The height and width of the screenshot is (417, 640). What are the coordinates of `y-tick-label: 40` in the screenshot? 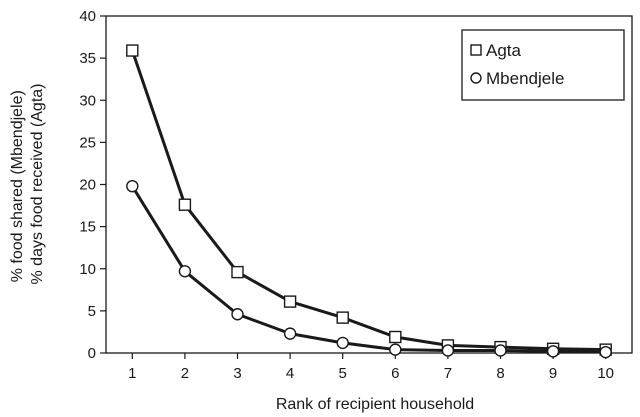 It's located at (87, 16).